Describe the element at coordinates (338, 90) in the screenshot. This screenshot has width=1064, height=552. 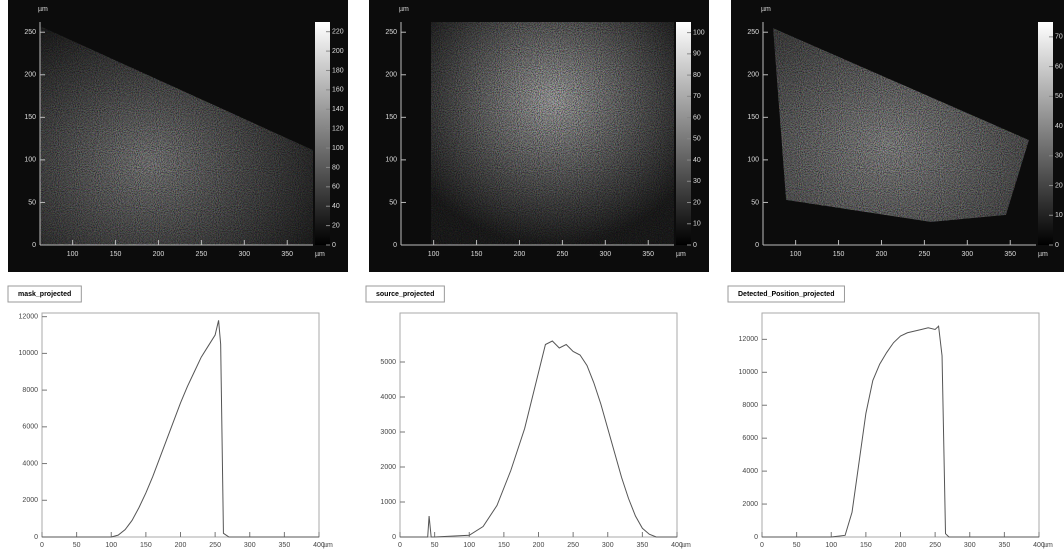
I see `colorbar-tick-label: 160` at that location.